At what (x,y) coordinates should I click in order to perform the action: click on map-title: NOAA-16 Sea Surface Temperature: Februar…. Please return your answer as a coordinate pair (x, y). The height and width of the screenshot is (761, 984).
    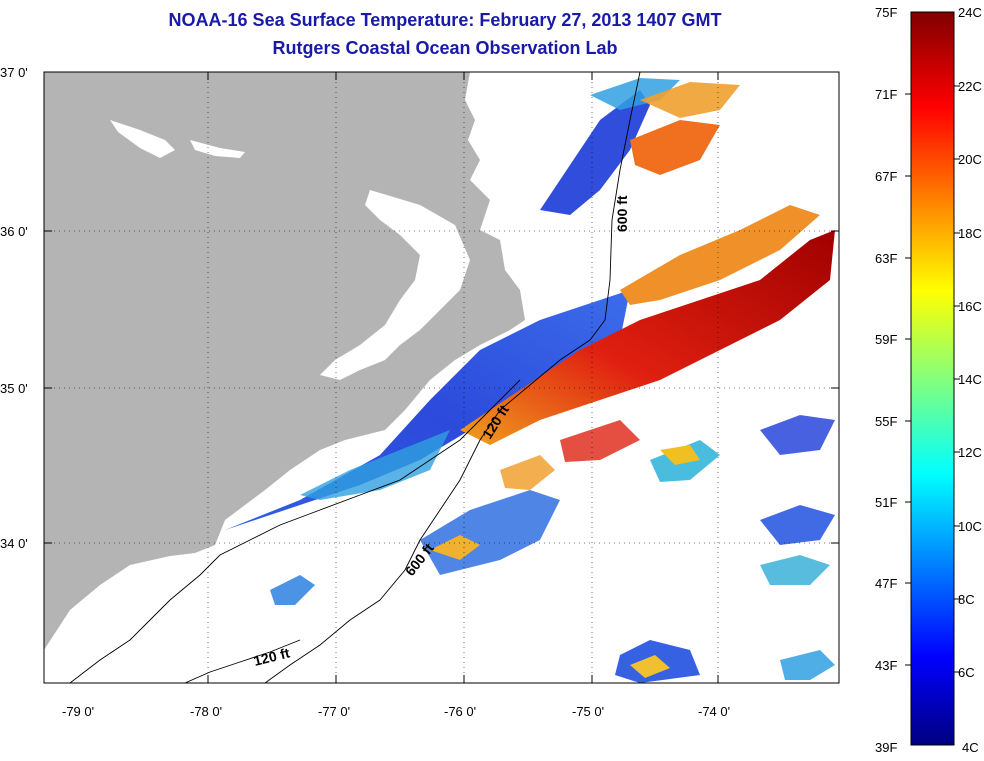
    Looking at the image, I should click on (445, 20).